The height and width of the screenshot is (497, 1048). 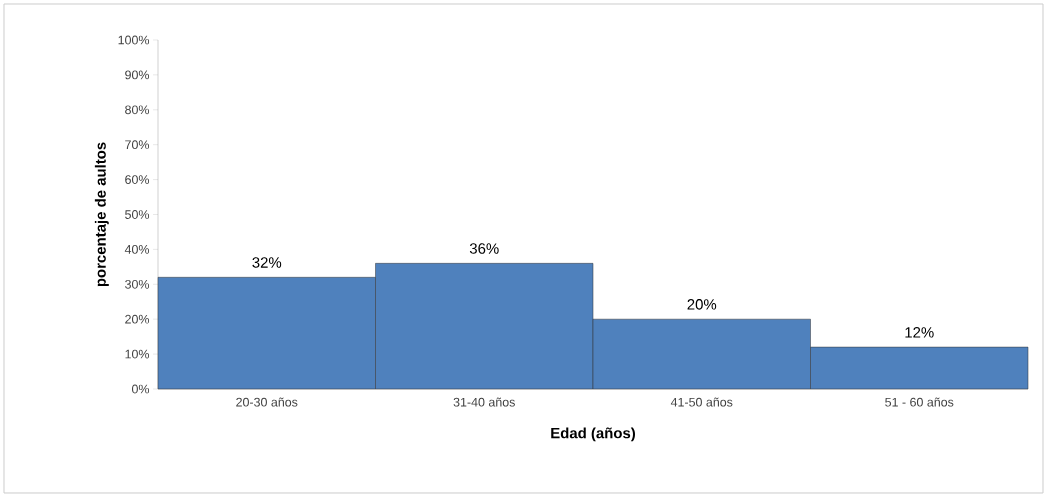 What do you see at coordinates (137, 110) in the screenshot?
I see `y-tick-label: 80%` at bounding box center [137, 110].